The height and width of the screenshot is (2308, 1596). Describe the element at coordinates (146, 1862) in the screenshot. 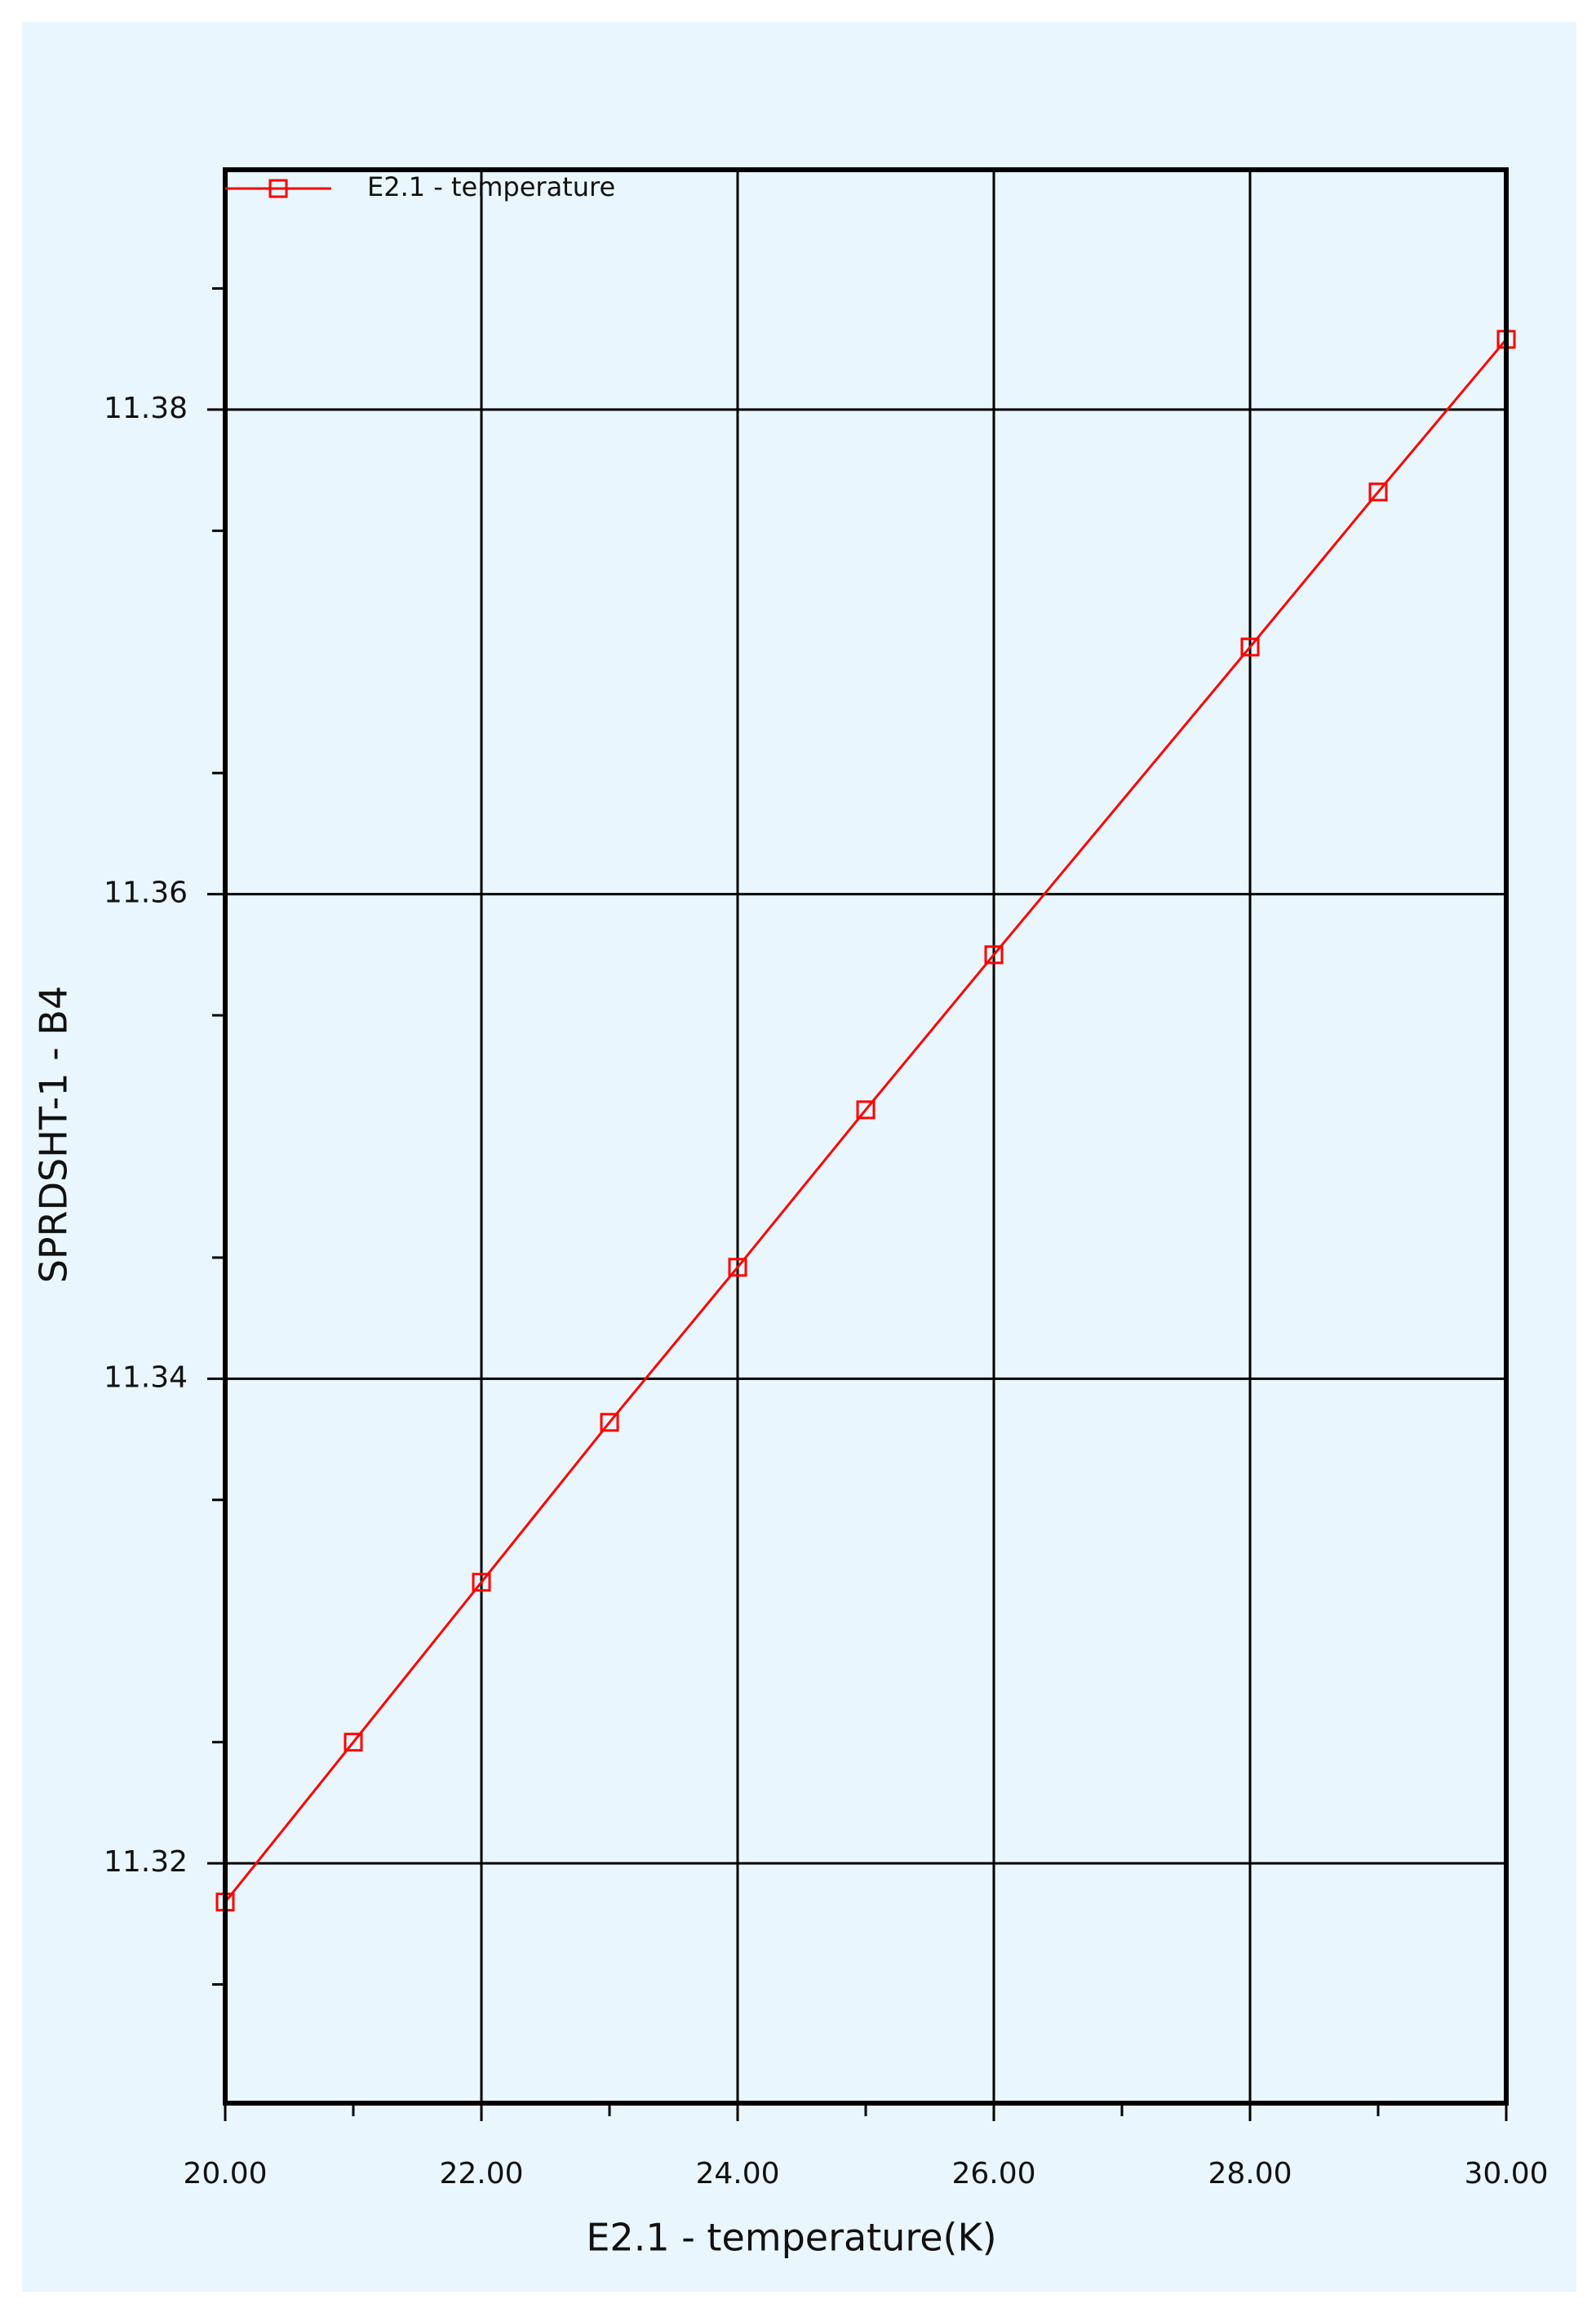

I see `y-tick-label: 11.32` at that location.